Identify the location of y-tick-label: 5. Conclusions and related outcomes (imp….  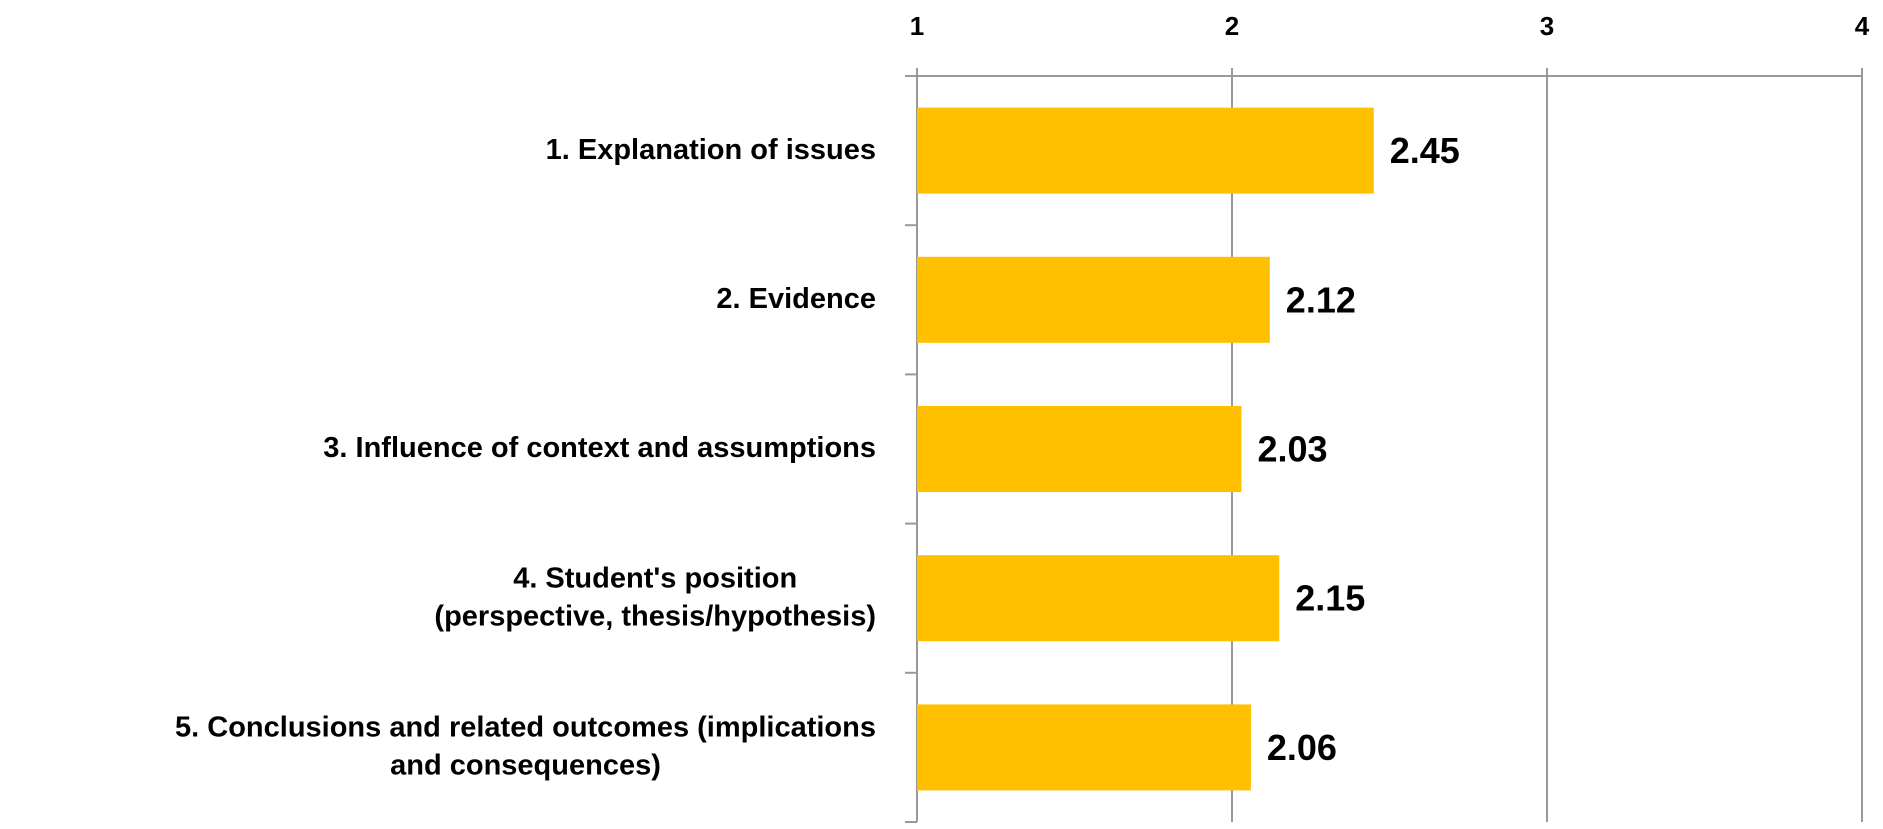
(525, 746).